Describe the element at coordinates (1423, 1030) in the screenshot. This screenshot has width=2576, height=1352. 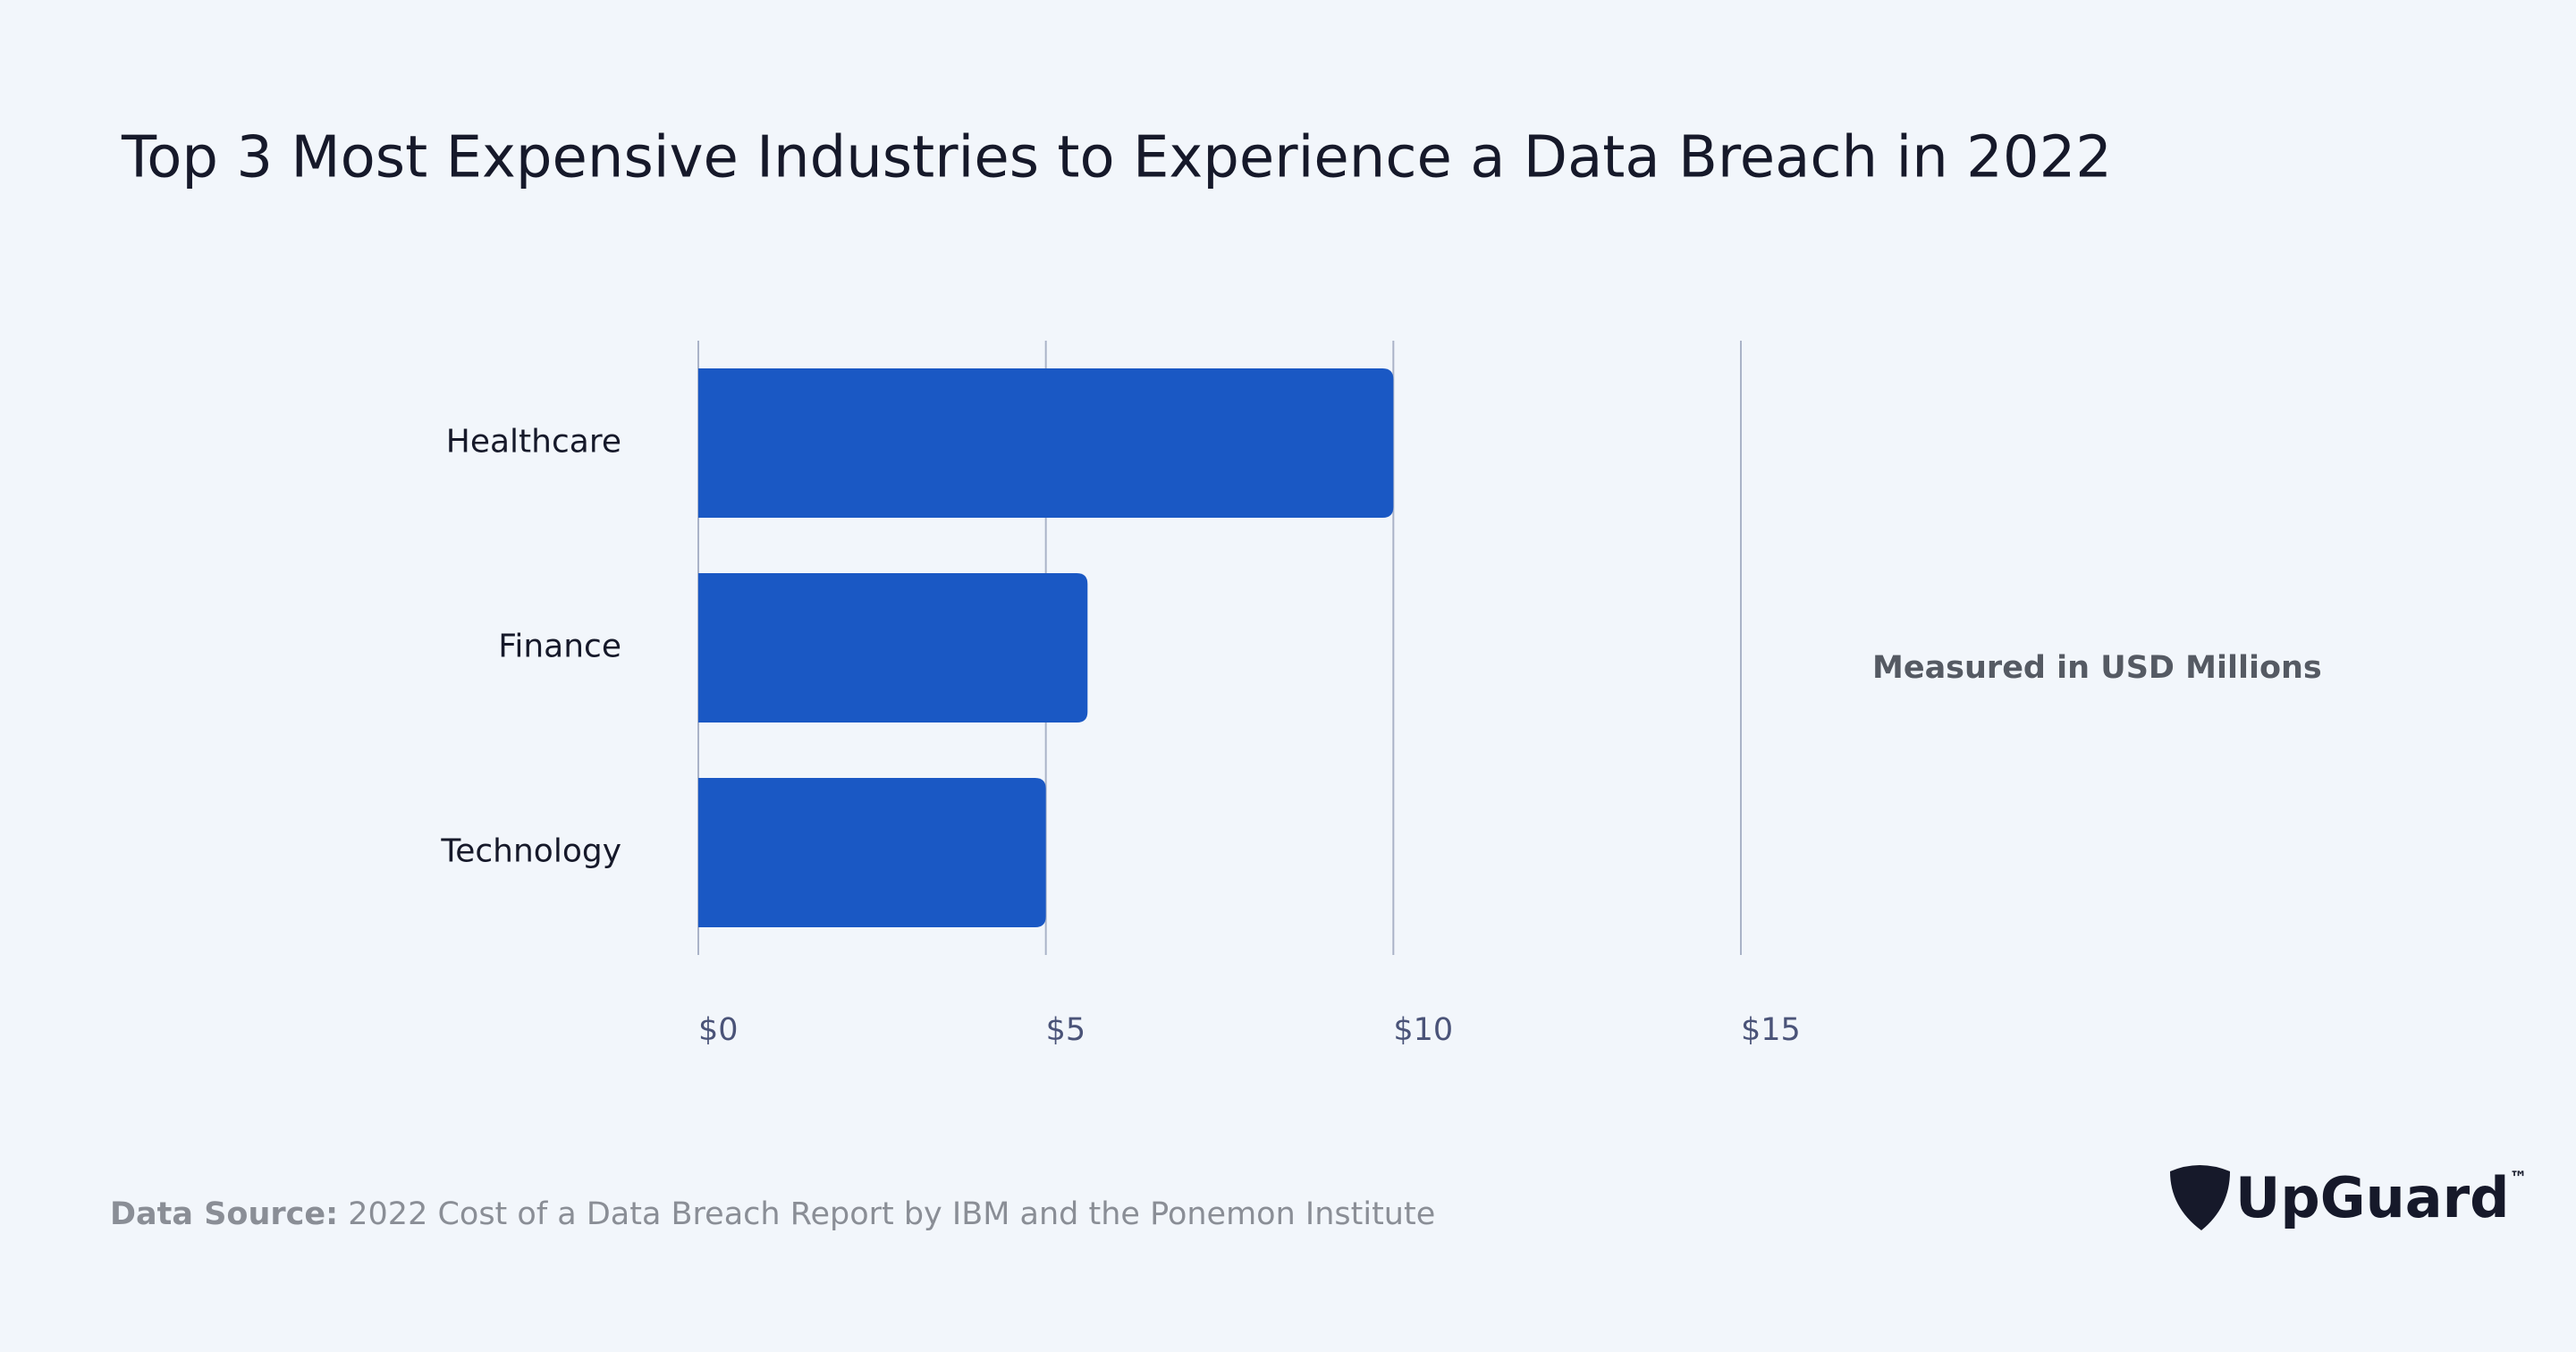
I see `x-tick-label: $10` at that location.